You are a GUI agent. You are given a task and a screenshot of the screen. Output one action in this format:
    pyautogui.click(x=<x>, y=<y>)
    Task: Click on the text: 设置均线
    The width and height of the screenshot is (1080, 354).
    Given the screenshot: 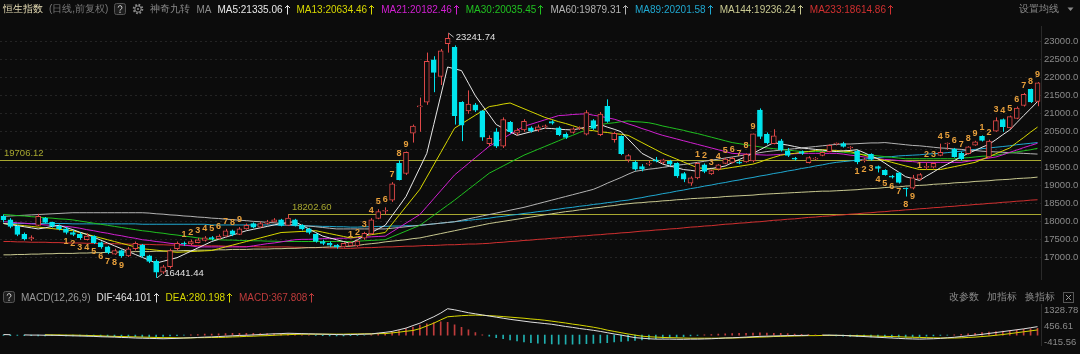 What is the action you would take?
    pyautogui.click(x=1039, y=9)
    